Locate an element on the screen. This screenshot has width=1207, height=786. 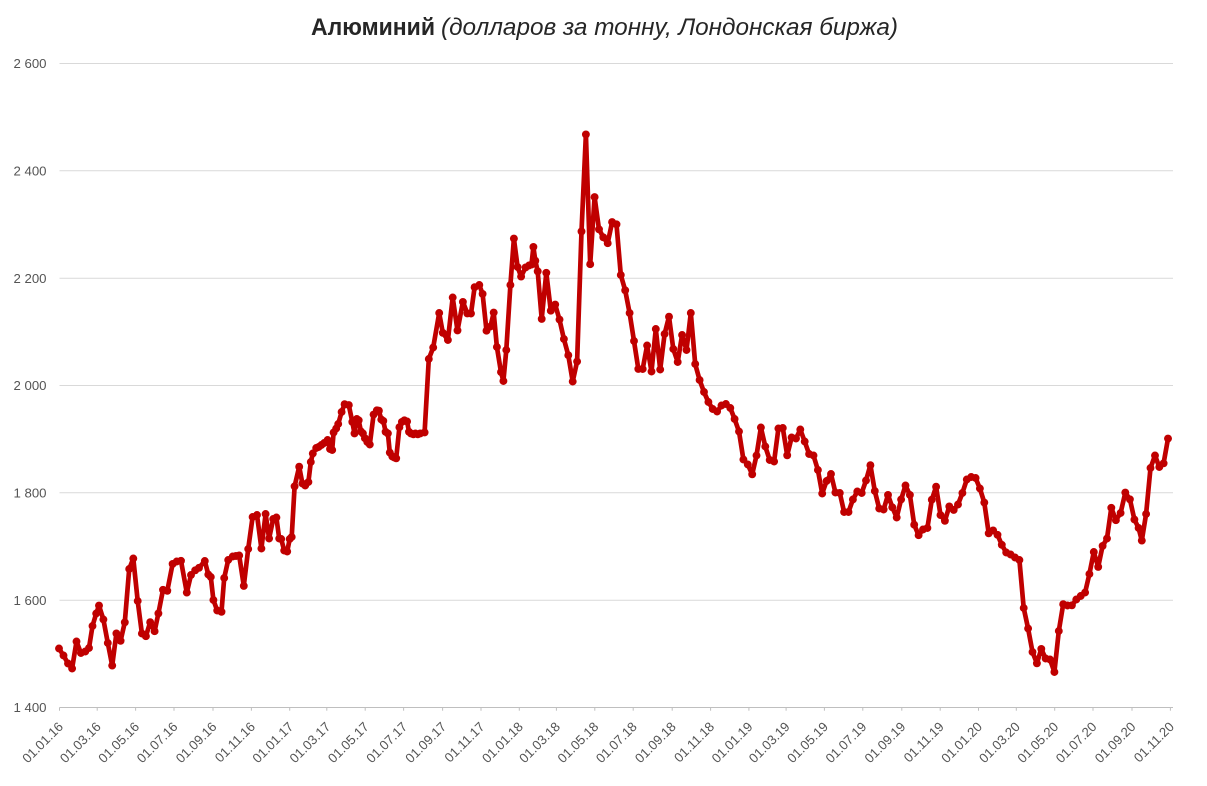
svg-text: 2 000 is located at coordinates (29, 385).